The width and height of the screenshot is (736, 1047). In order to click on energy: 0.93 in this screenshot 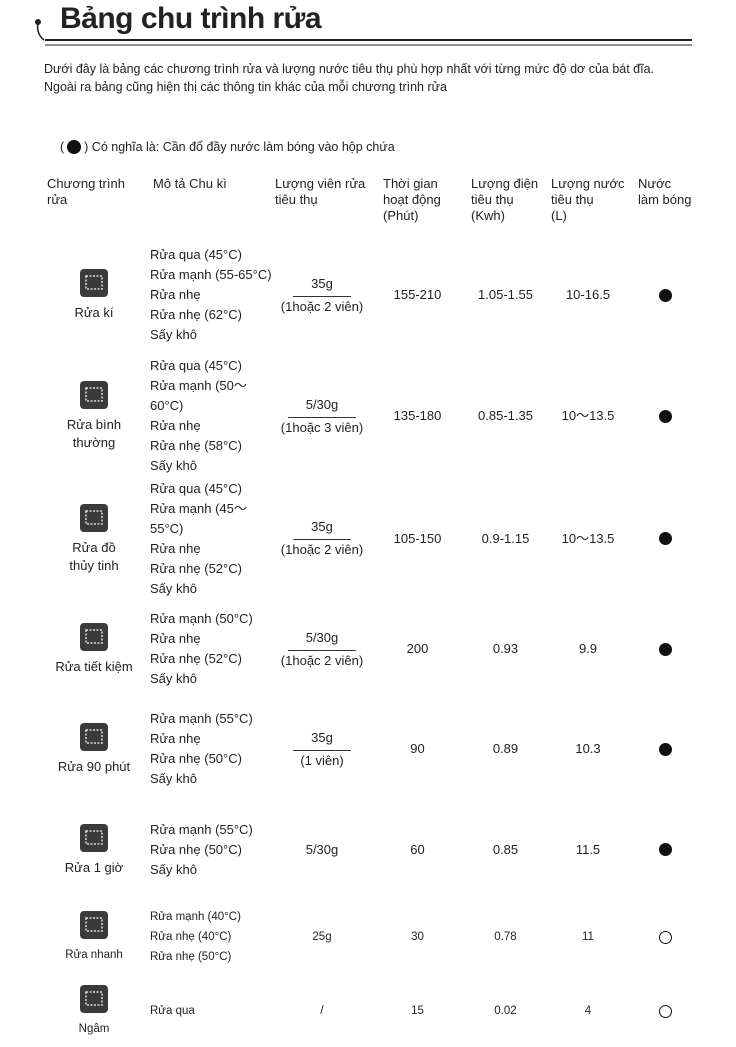, I will do `click(505, 648)`.